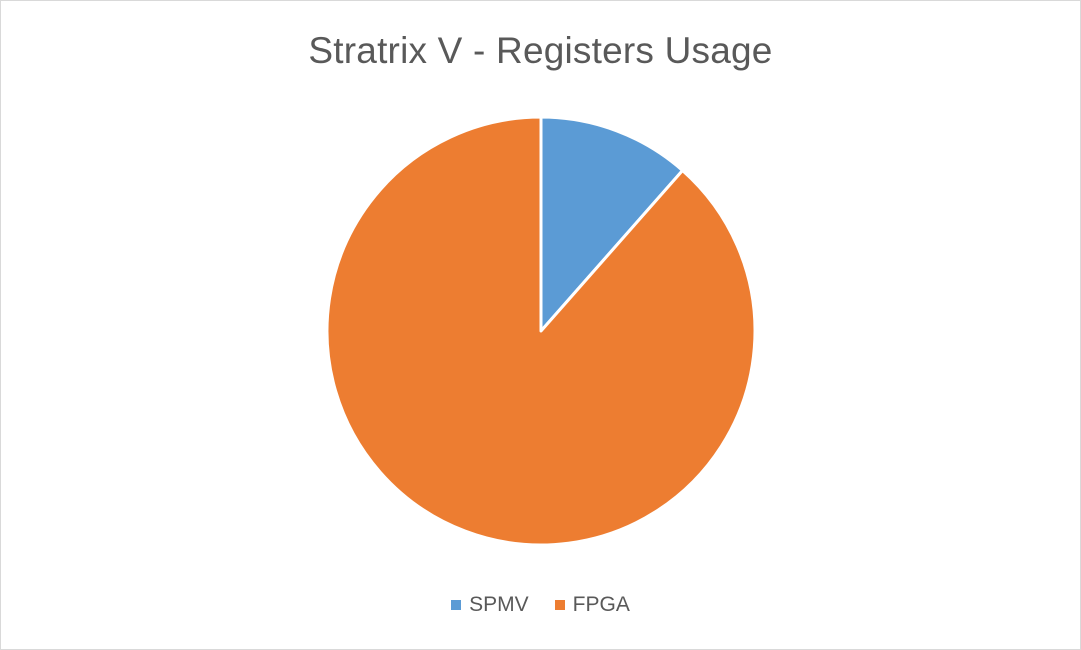 The image size is (1081, 650). I want to click on legend-item-spmv: SPMV, so click(490, 605).